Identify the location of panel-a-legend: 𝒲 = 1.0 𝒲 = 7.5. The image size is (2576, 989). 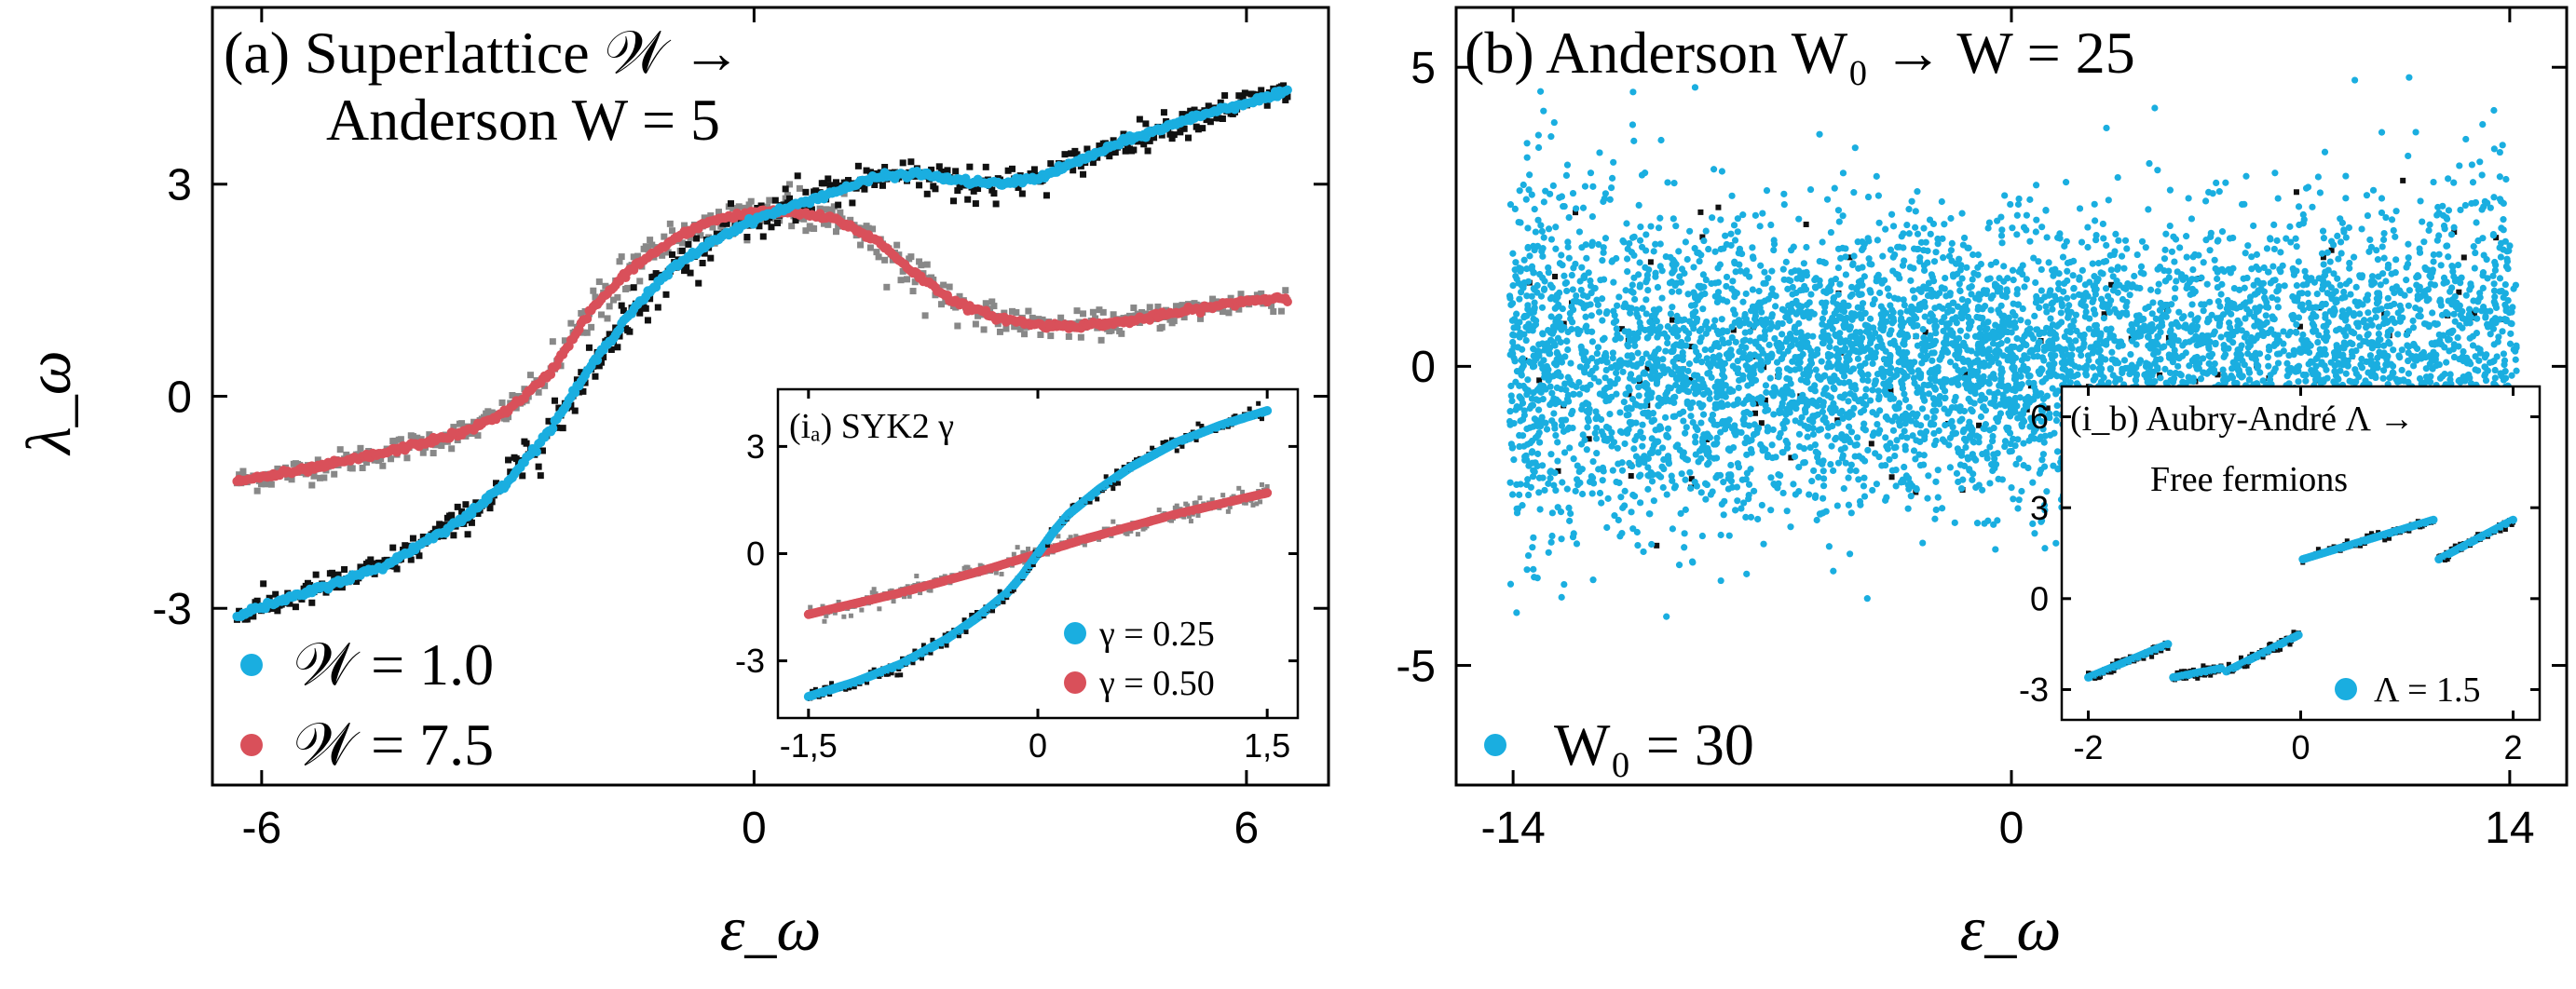
(367, 704).